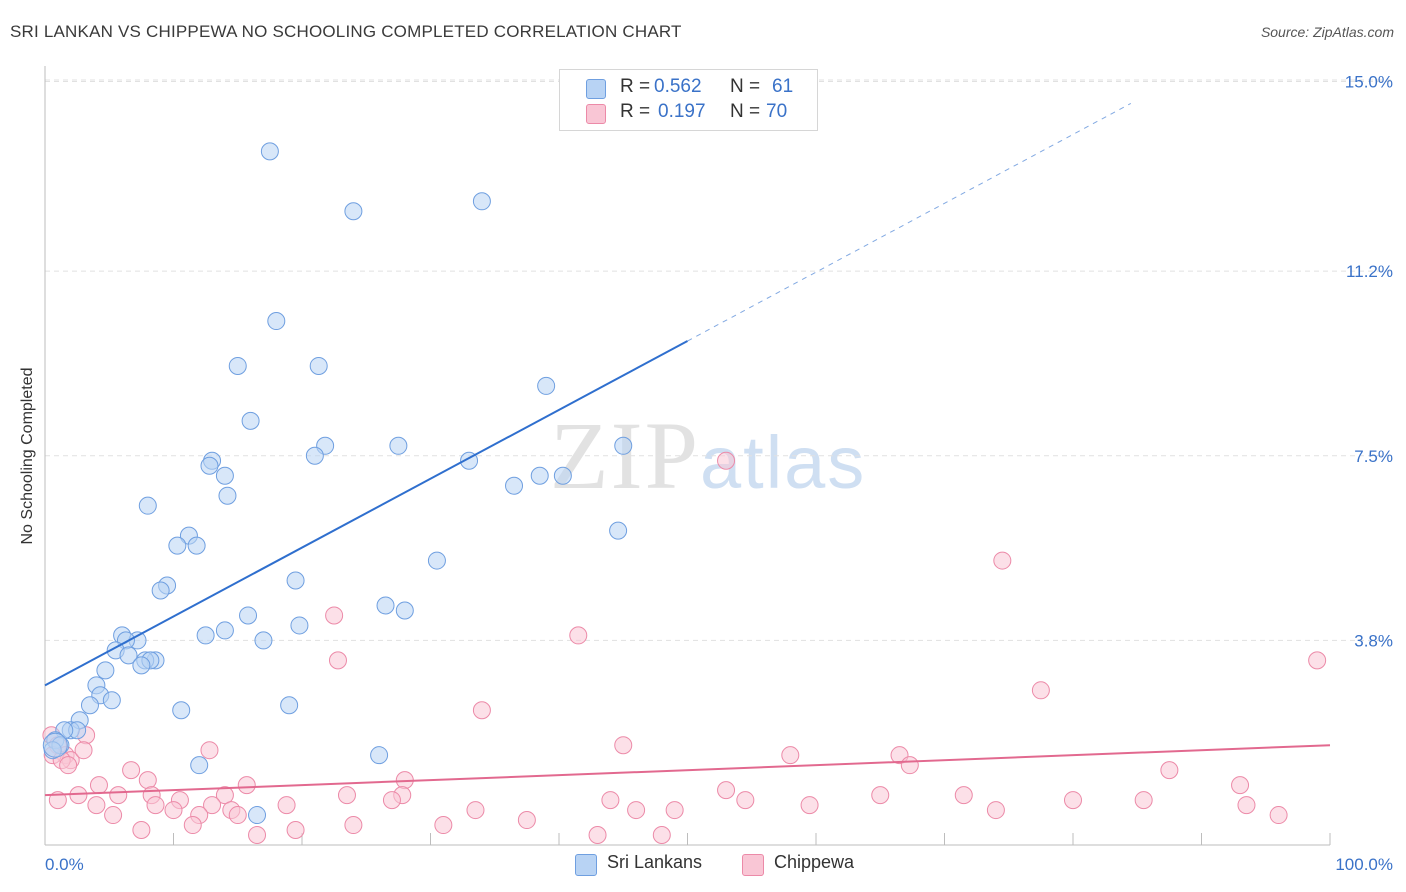 The image size is (1406, 892). Describe the element at coordinates (1373, 456) in the screenshot. I see `y-tick-label: 7.5%` at that location.